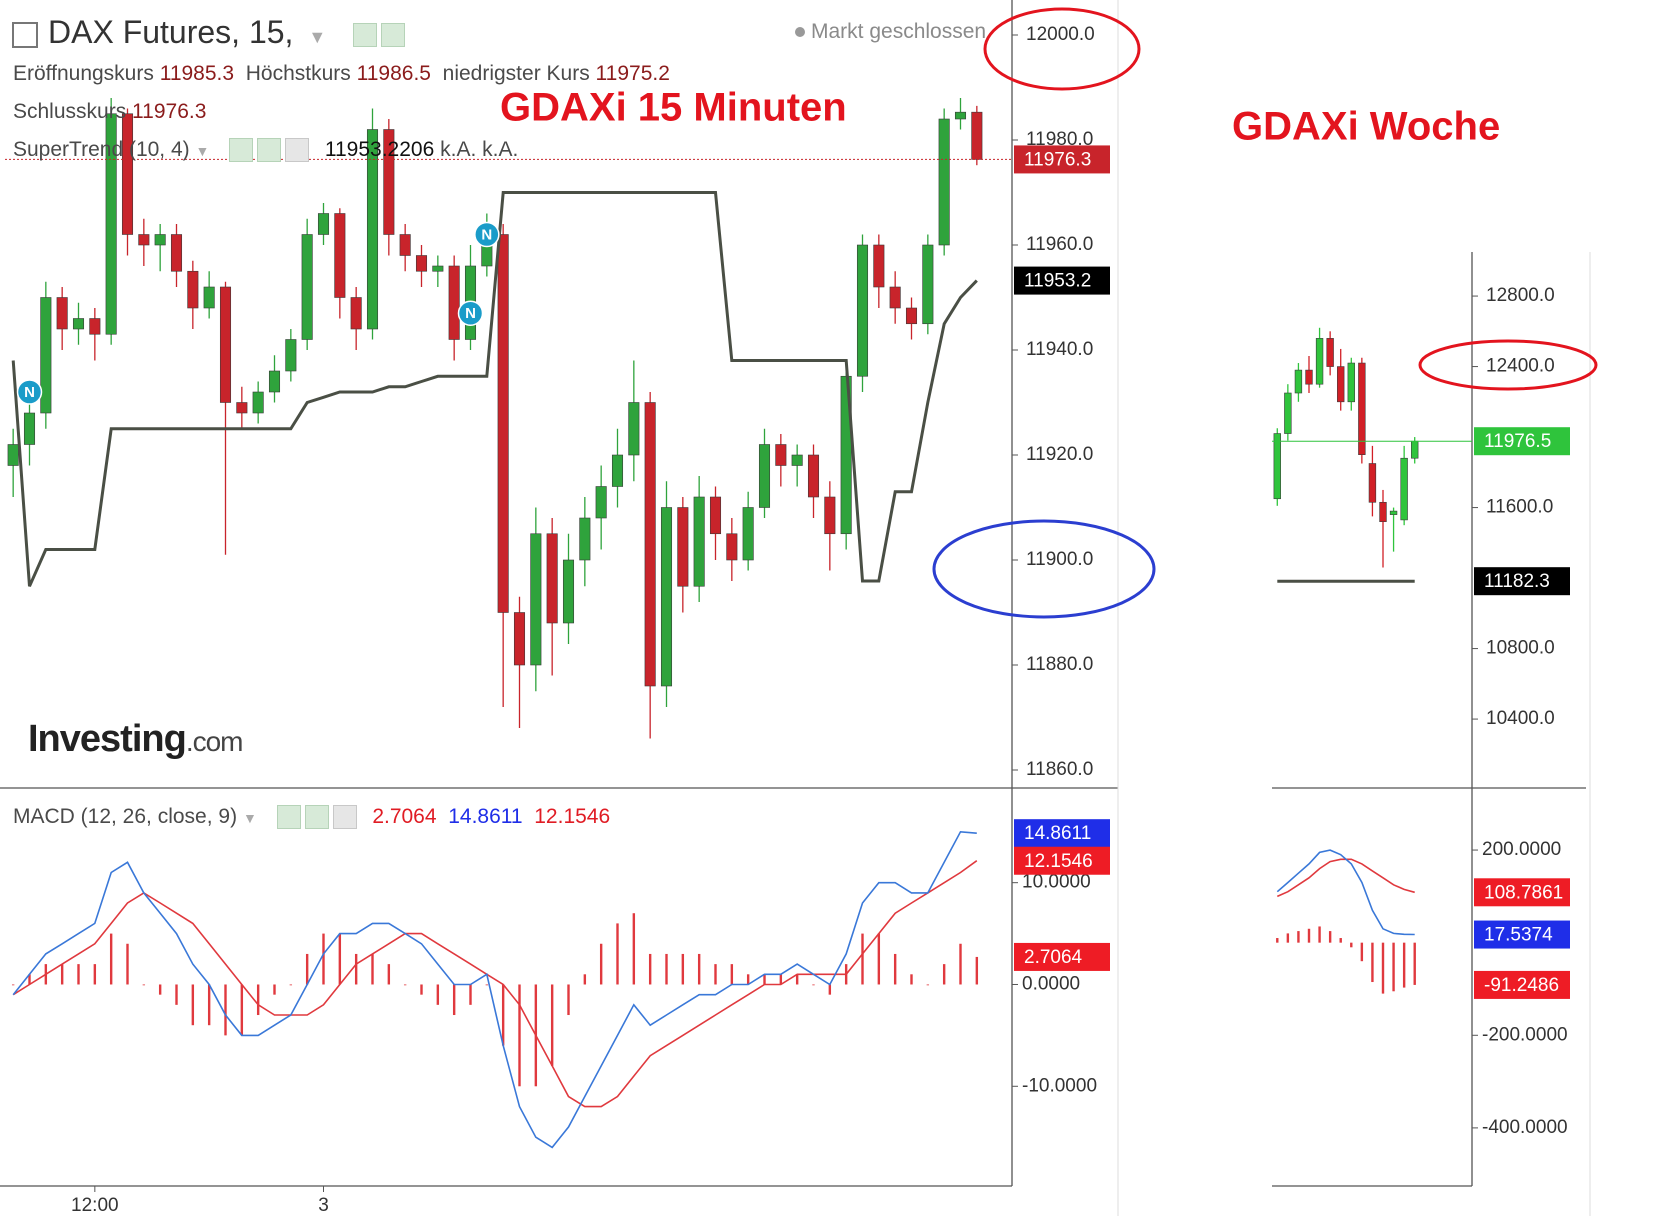 This screenshot has height=1216, width=1667. Describe the element at coordinates (1517, 441) in the screenshot. I see `last-price-text: 11976.5` at that location.